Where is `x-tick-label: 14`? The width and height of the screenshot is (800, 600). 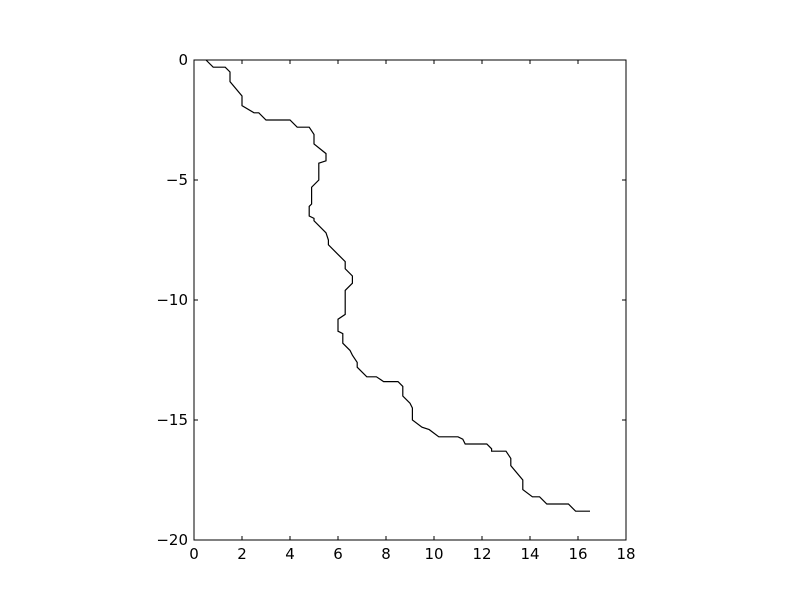
x-tick-label: 14 is located at coordinates (529, 554).